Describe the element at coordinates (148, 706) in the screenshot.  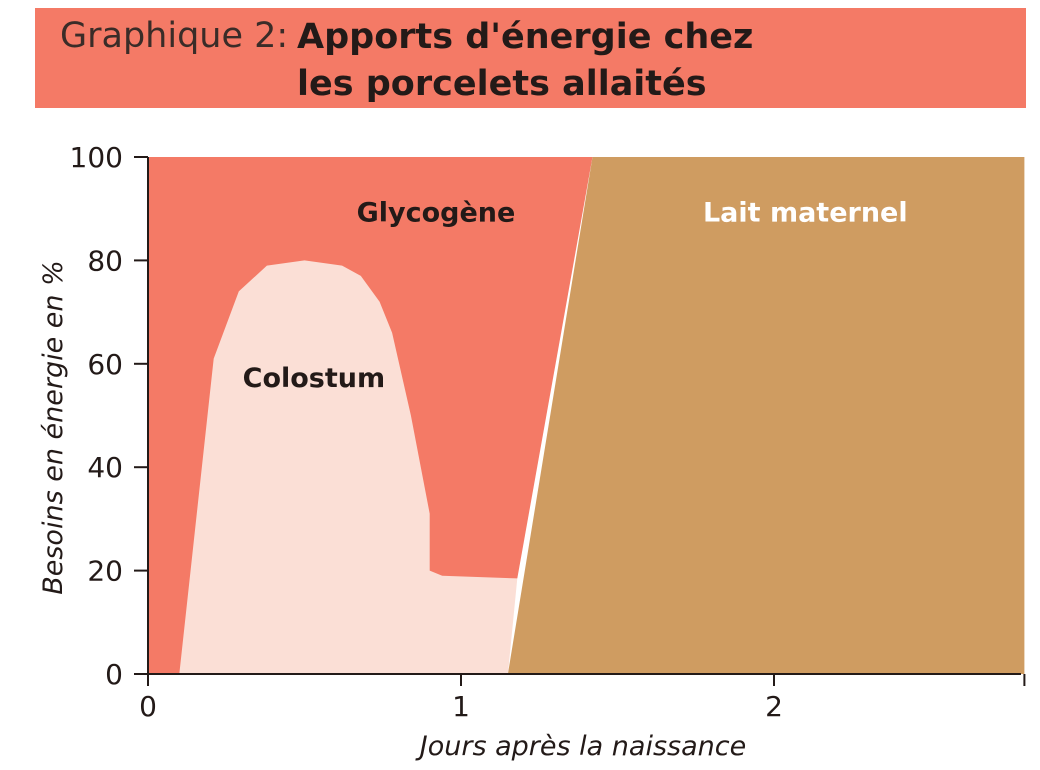
I see `x-tick-label: 0` at that location.